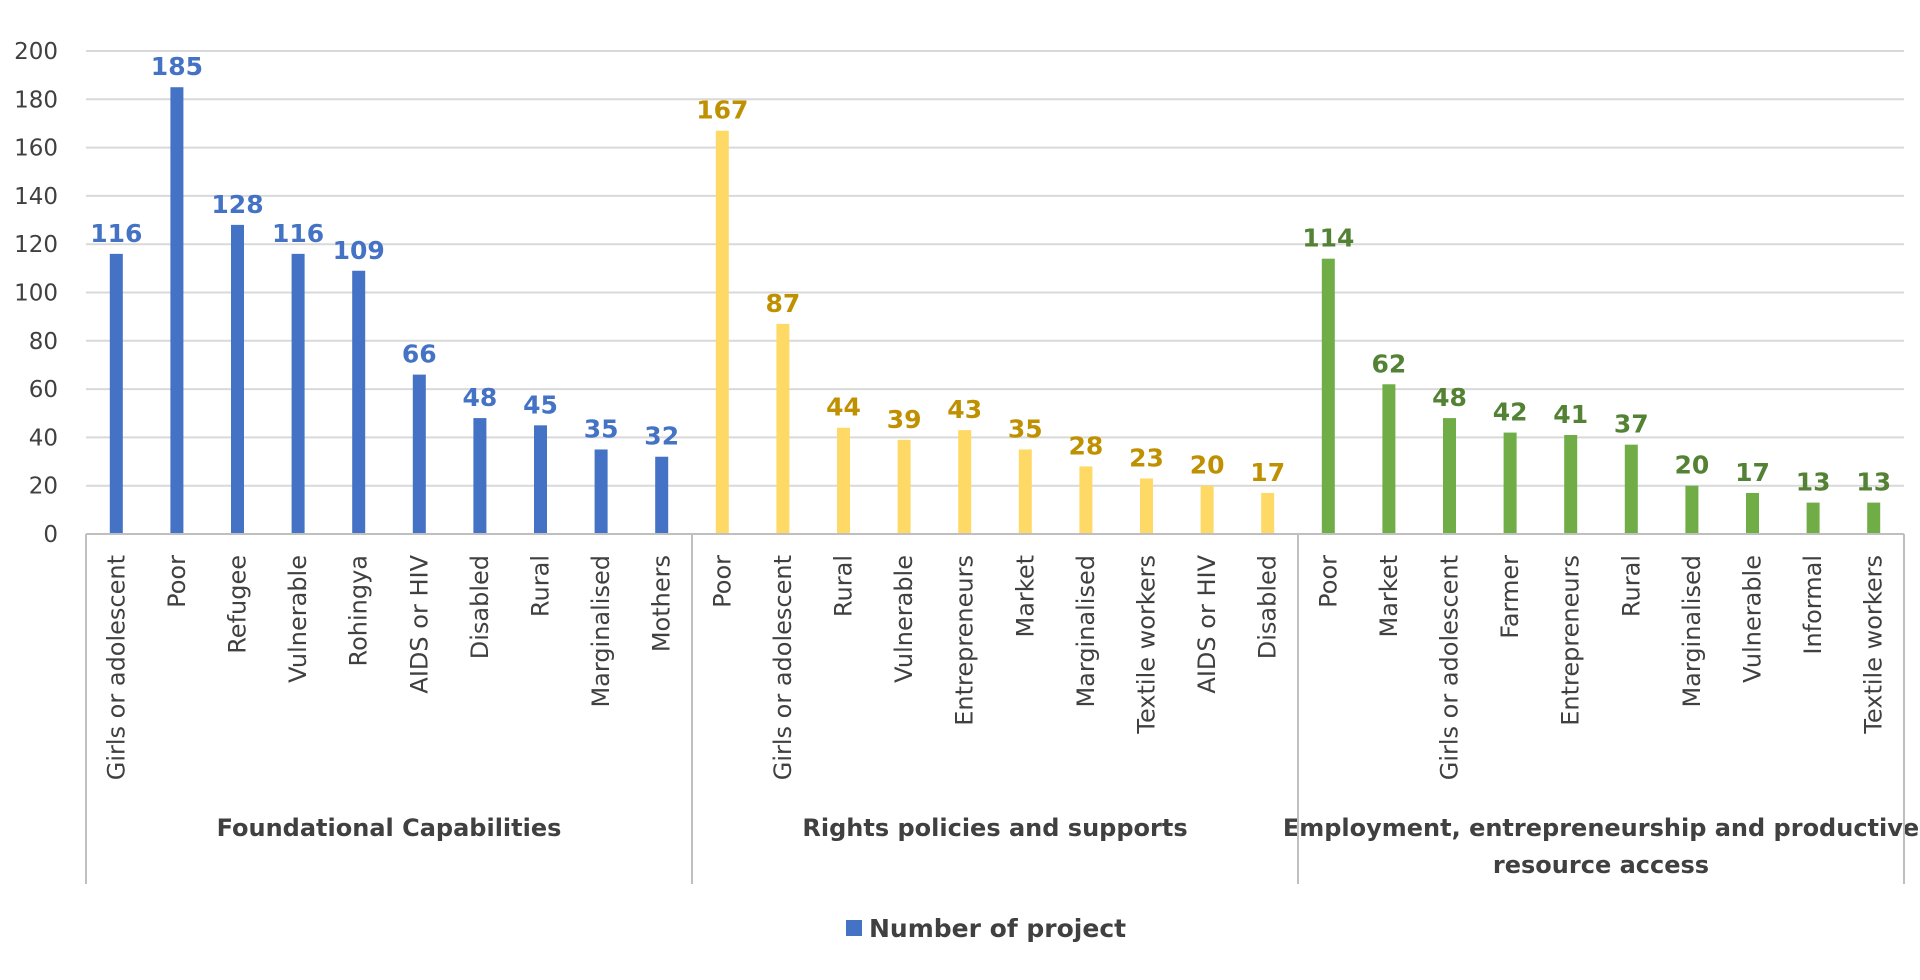  I want to click on data-label: 87, so click(783, 303).